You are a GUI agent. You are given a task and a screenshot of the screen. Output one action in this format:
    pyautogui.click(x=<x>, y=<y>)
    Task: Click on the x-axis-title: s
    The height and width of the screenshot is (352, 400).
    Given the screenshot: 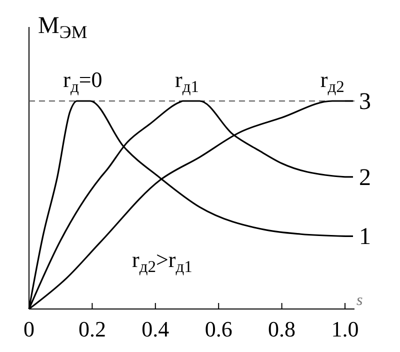 What is the action you would take?
    pyautogui.click(x=359, y=300)
    